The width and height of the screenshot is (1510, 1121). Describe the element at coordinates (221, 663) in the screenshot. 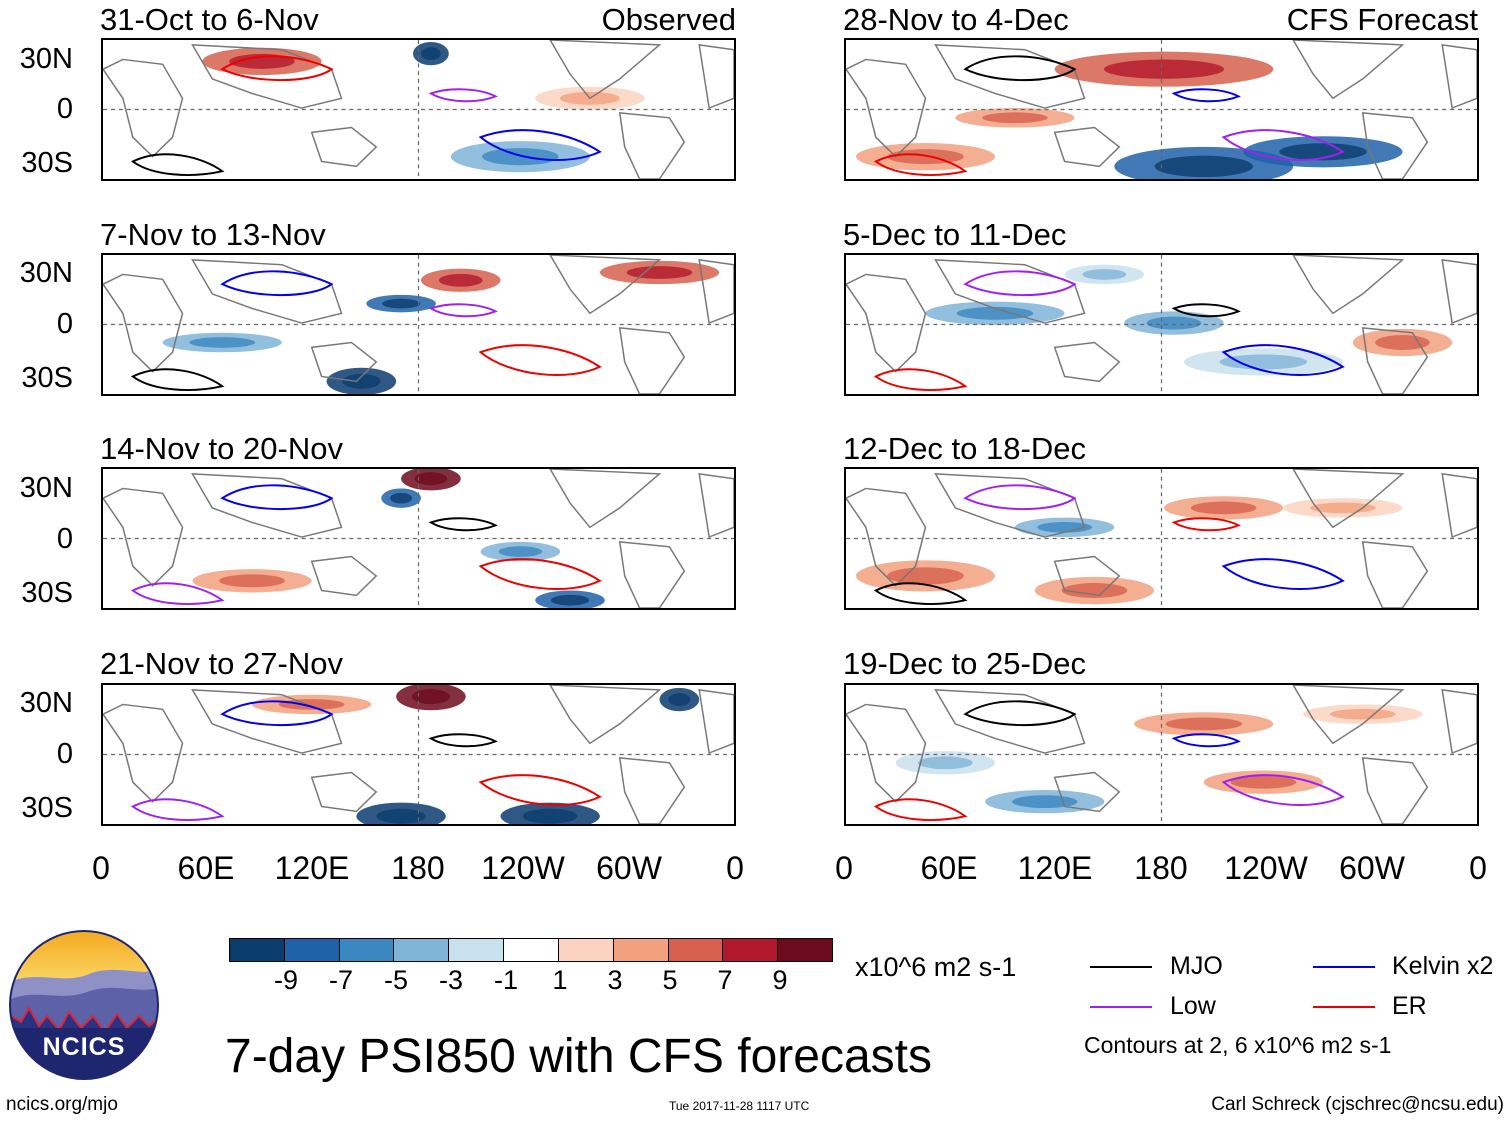

I see `panel-title: 21-Nov to 27-Nov` at that location.